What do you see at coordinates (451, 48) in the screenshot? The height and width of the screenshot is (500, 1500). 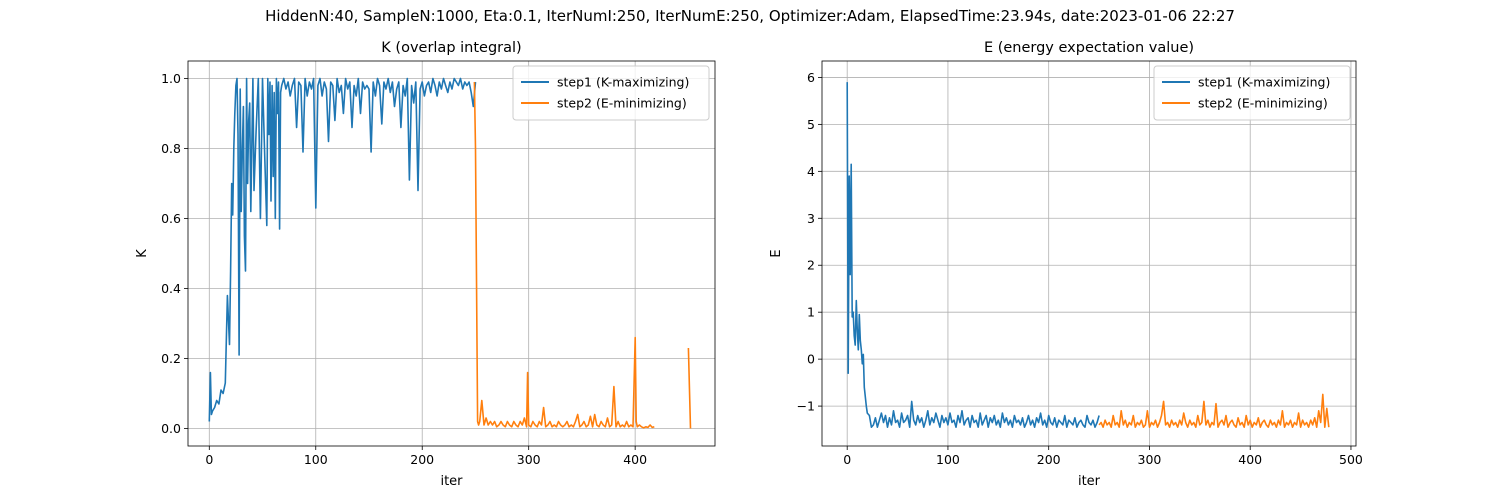 I see `chart-title: K (overlap integral)` at bounding box center [451, 48].